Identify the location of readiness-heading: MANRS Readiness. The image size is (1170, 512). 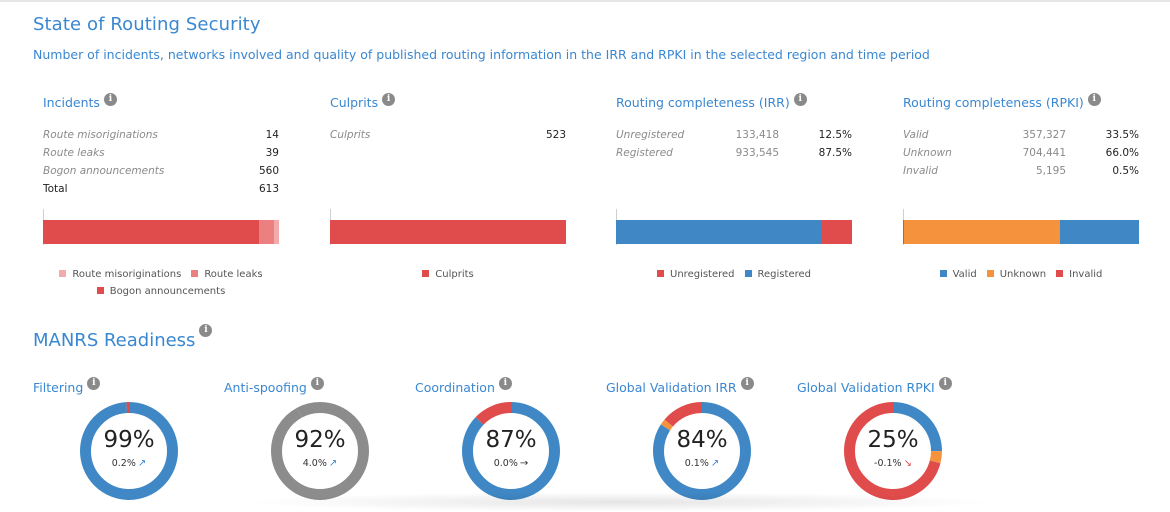
(114, 340).